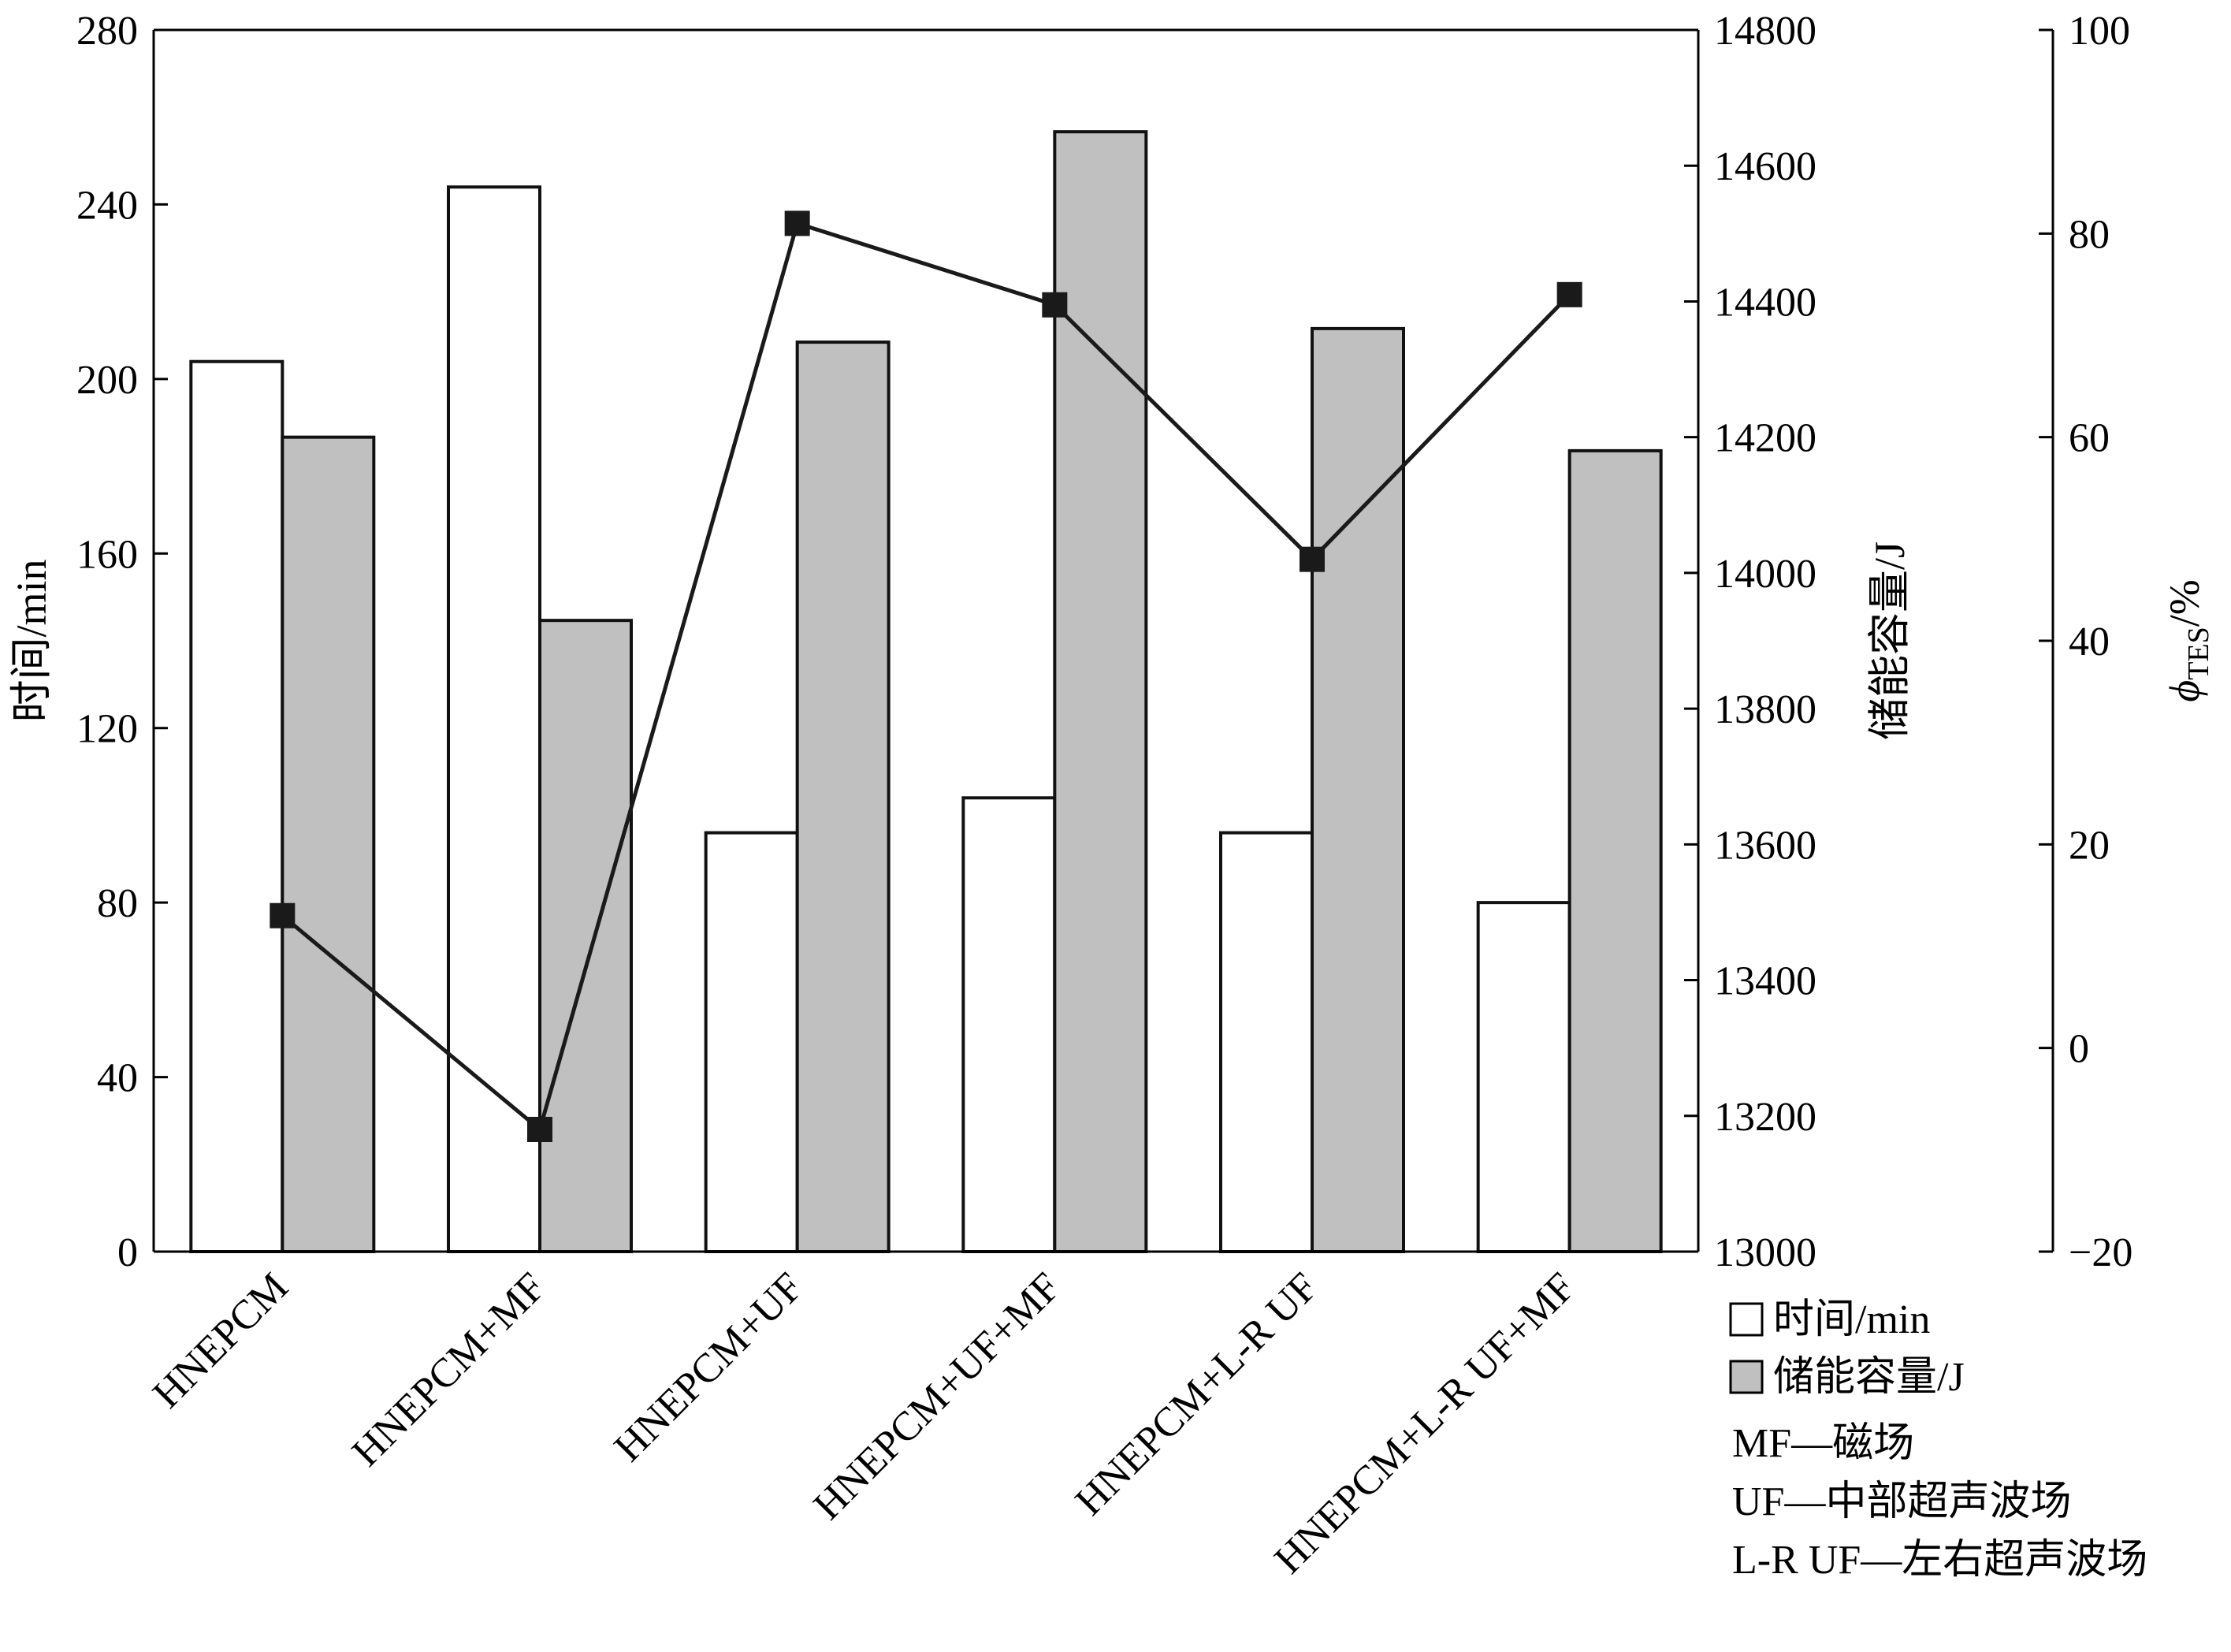  What do you see at coordinates (1939, 1560) in the screenshot?
I see `legend-note-lrf: L-R UF—左右超声波场` at bounding box center [1939, 1560].